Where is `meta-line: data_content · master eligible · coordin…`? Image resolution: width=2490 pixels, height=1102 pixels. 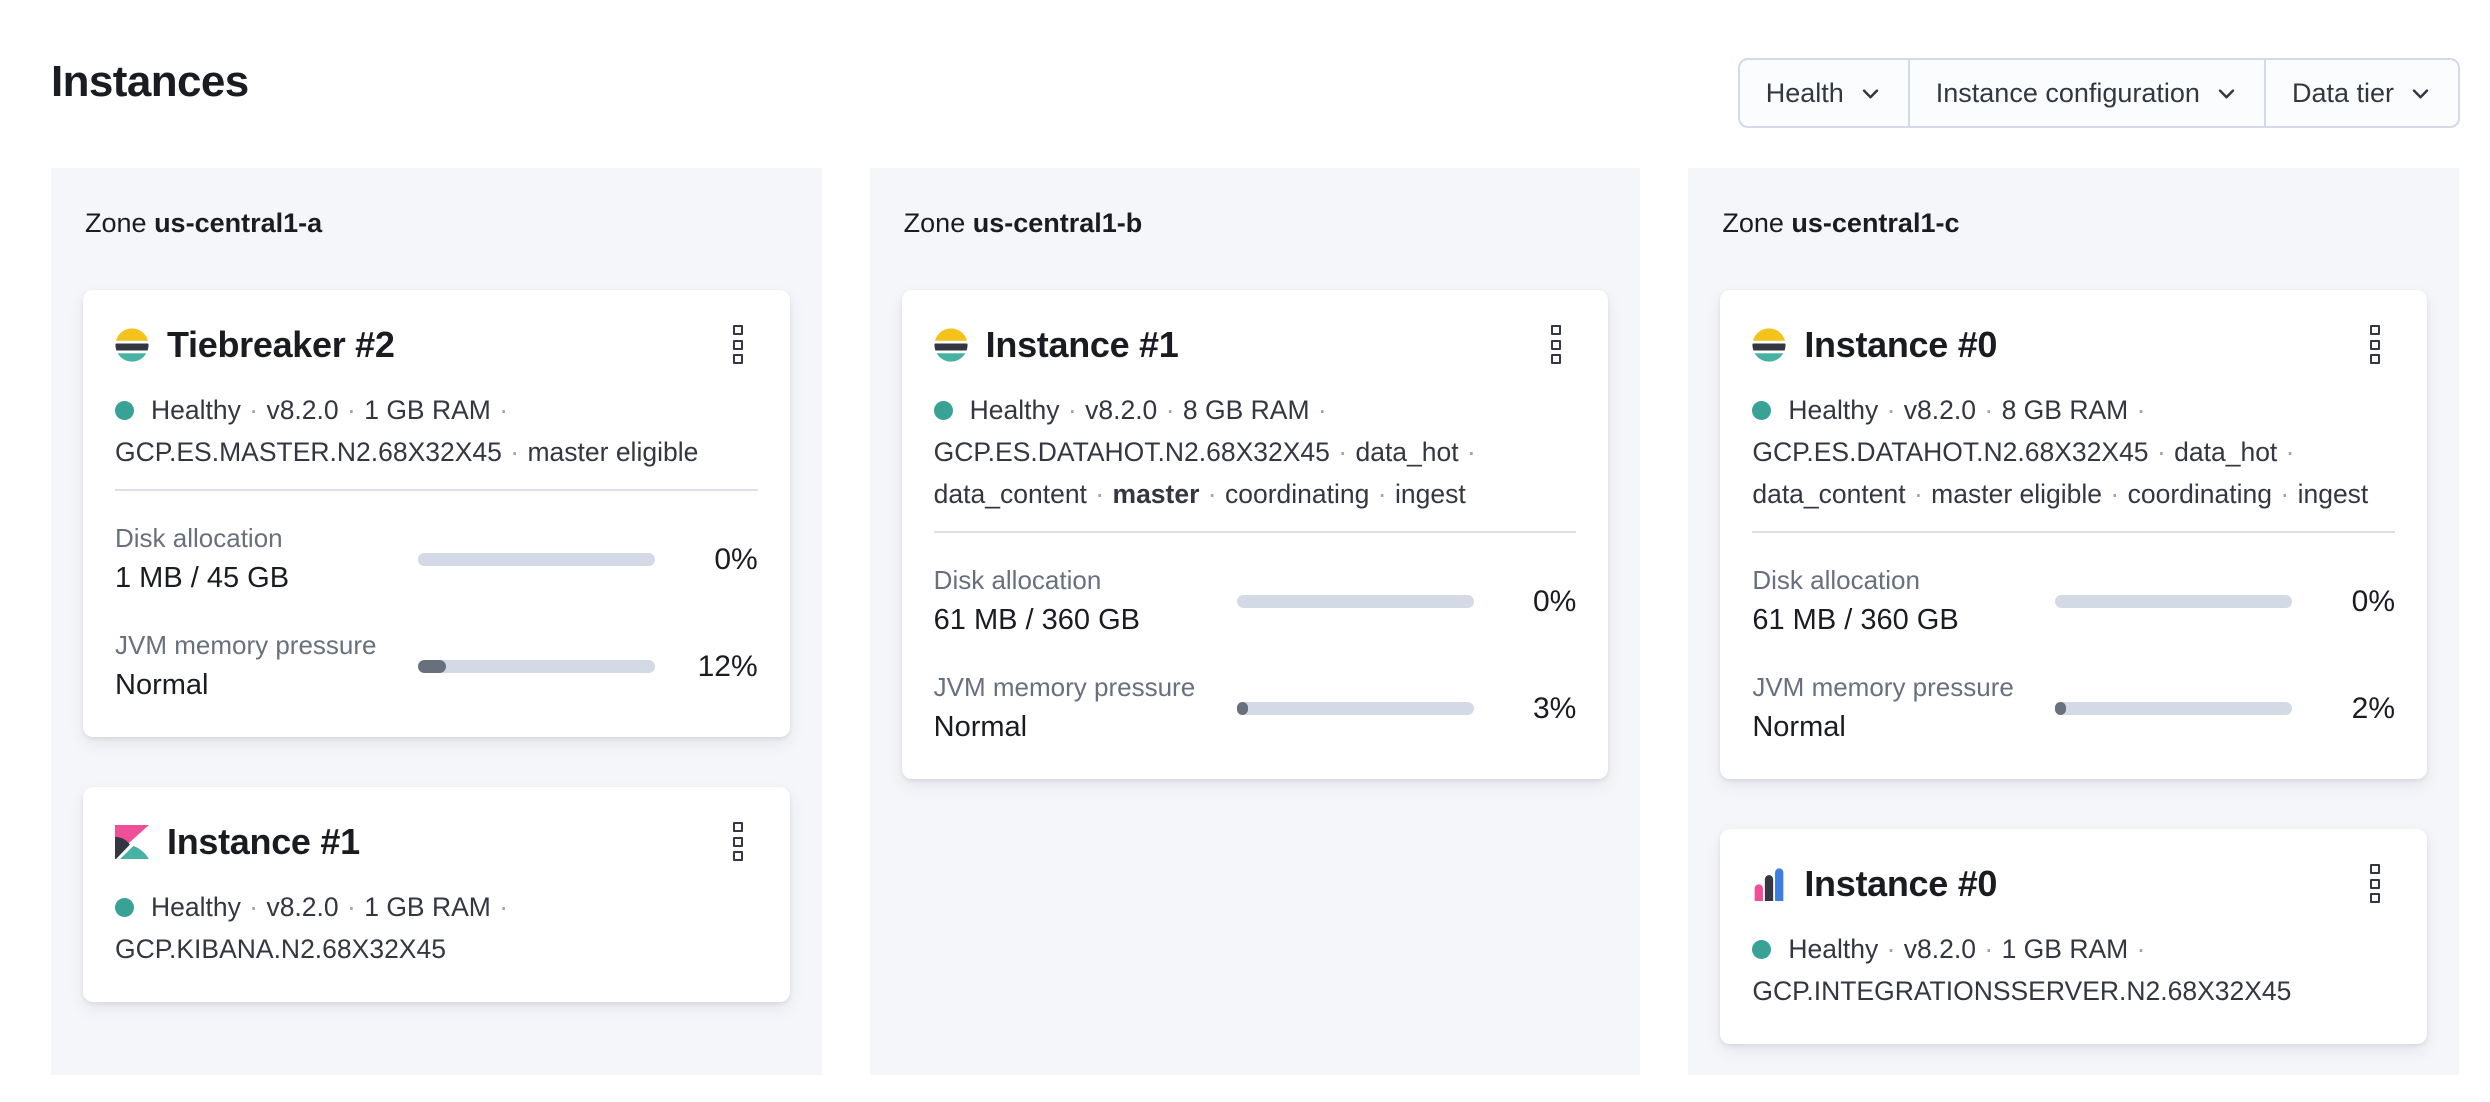 meta-line: data_content · master eligible · coordin… is located at coordinates (2073, 494).